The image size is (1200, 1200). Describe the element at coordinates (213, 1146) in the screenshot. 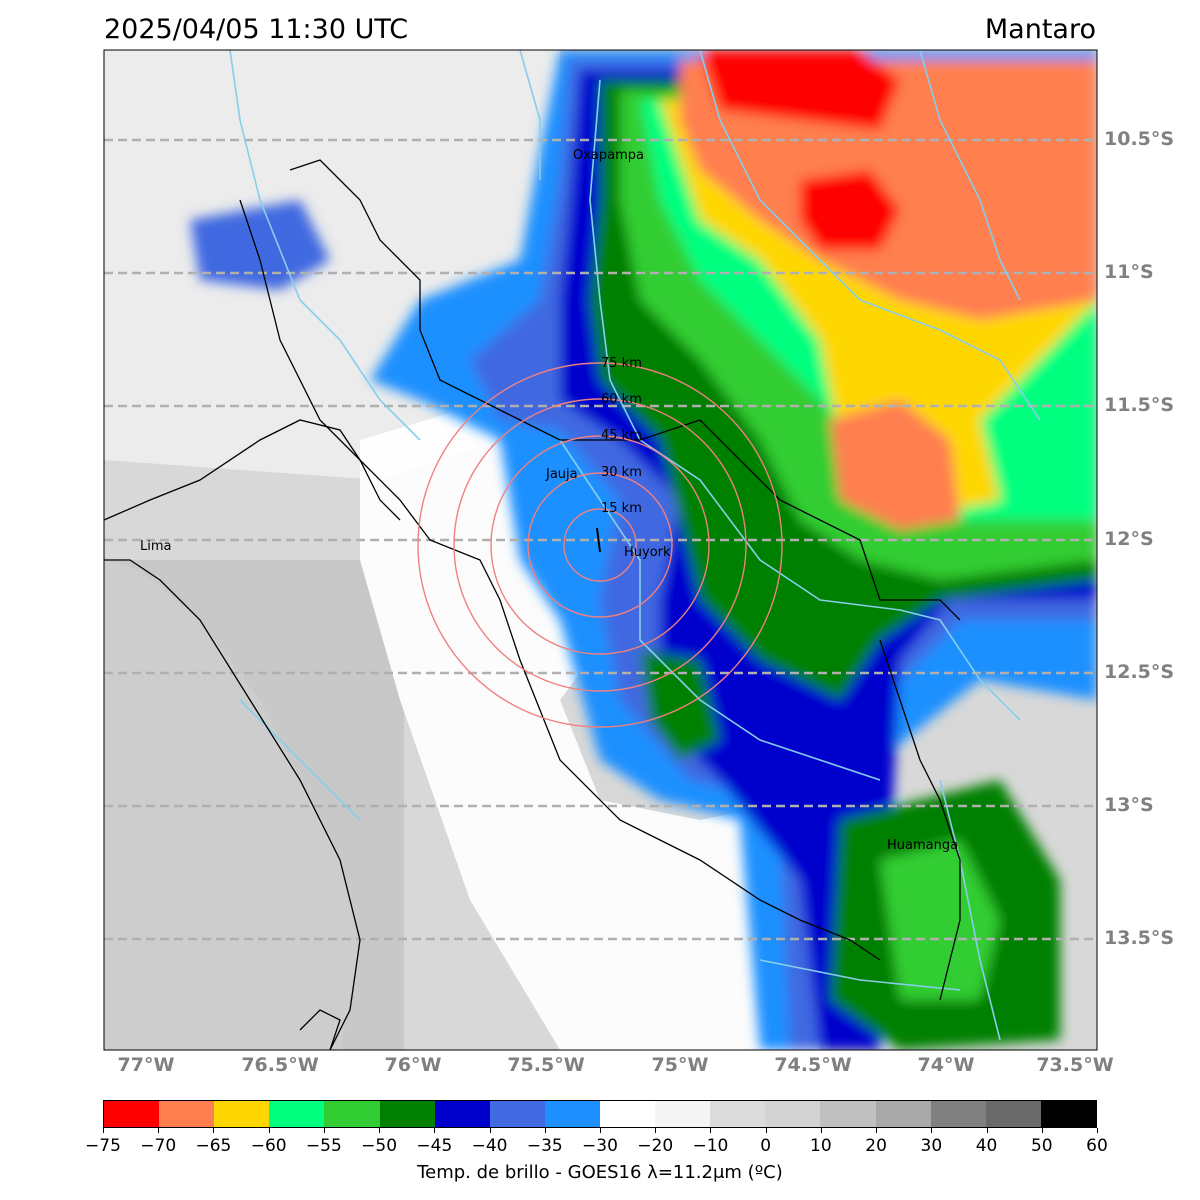

I see `colorbar-tick-label: −65` at that location.